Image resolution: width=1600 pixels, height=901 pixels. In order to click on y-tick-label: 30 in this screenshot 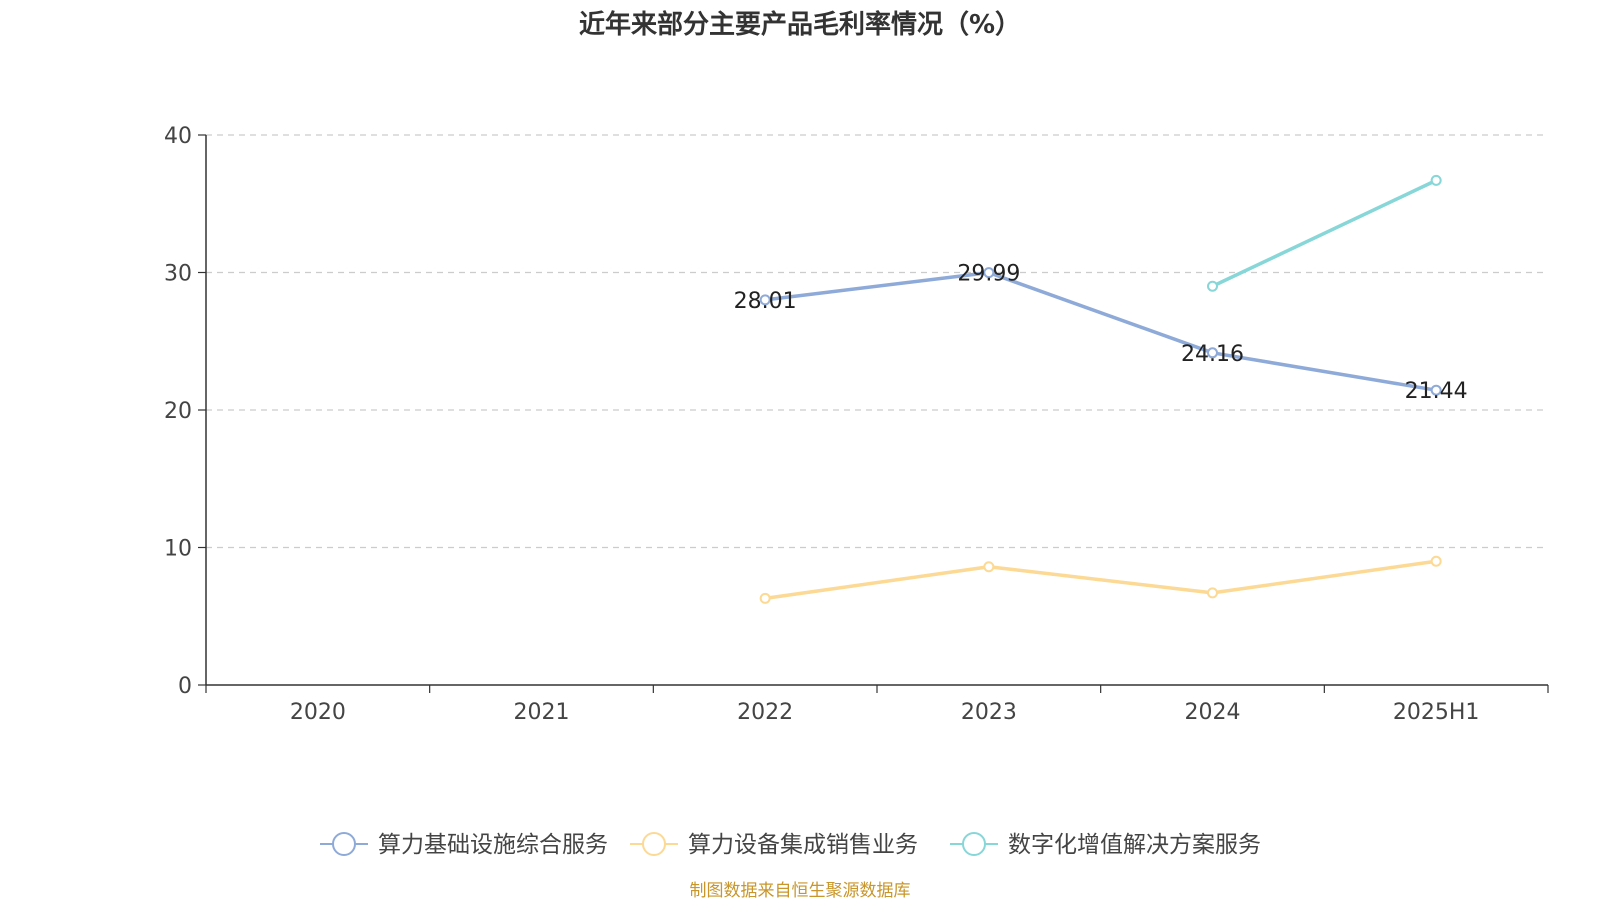, I will do `click(178, 274)`.